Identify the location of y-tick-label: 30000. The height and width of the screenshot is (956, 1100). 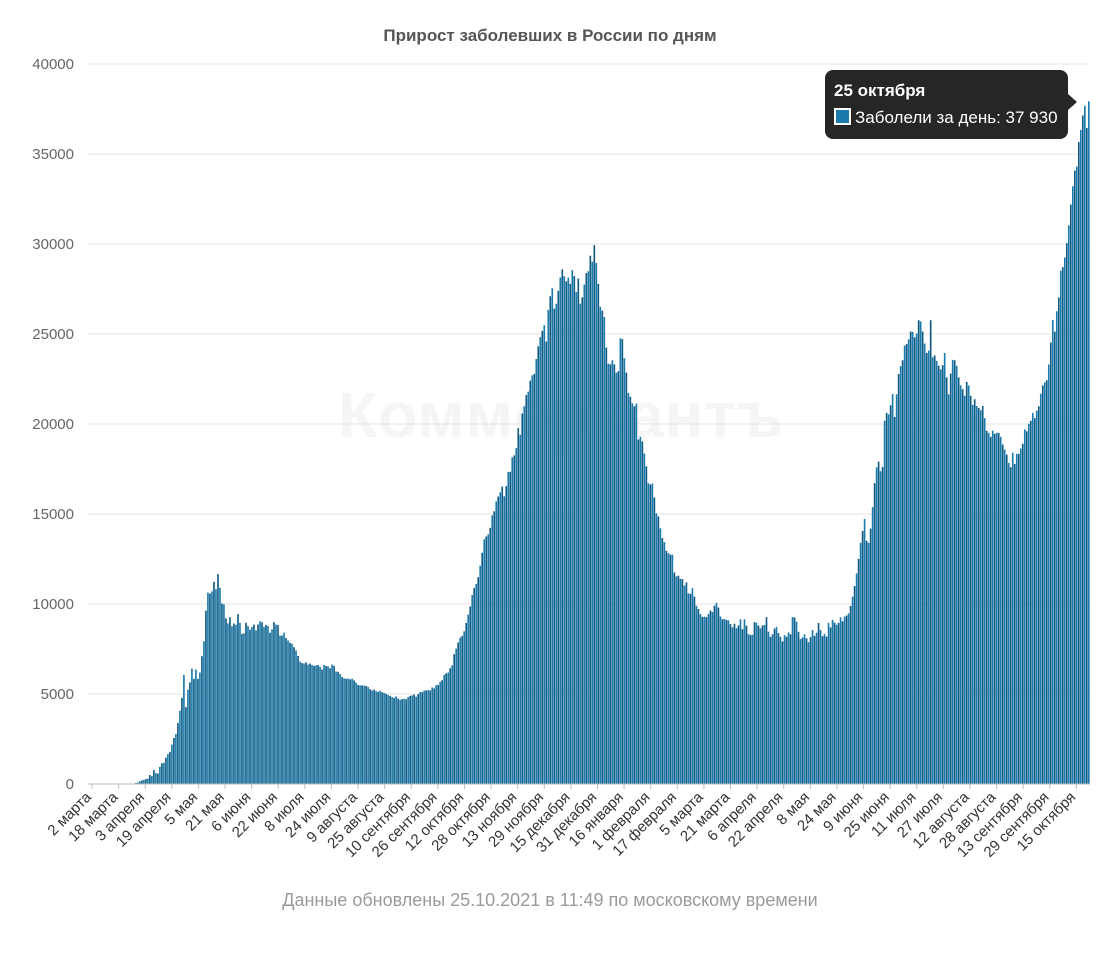
(53, 244).